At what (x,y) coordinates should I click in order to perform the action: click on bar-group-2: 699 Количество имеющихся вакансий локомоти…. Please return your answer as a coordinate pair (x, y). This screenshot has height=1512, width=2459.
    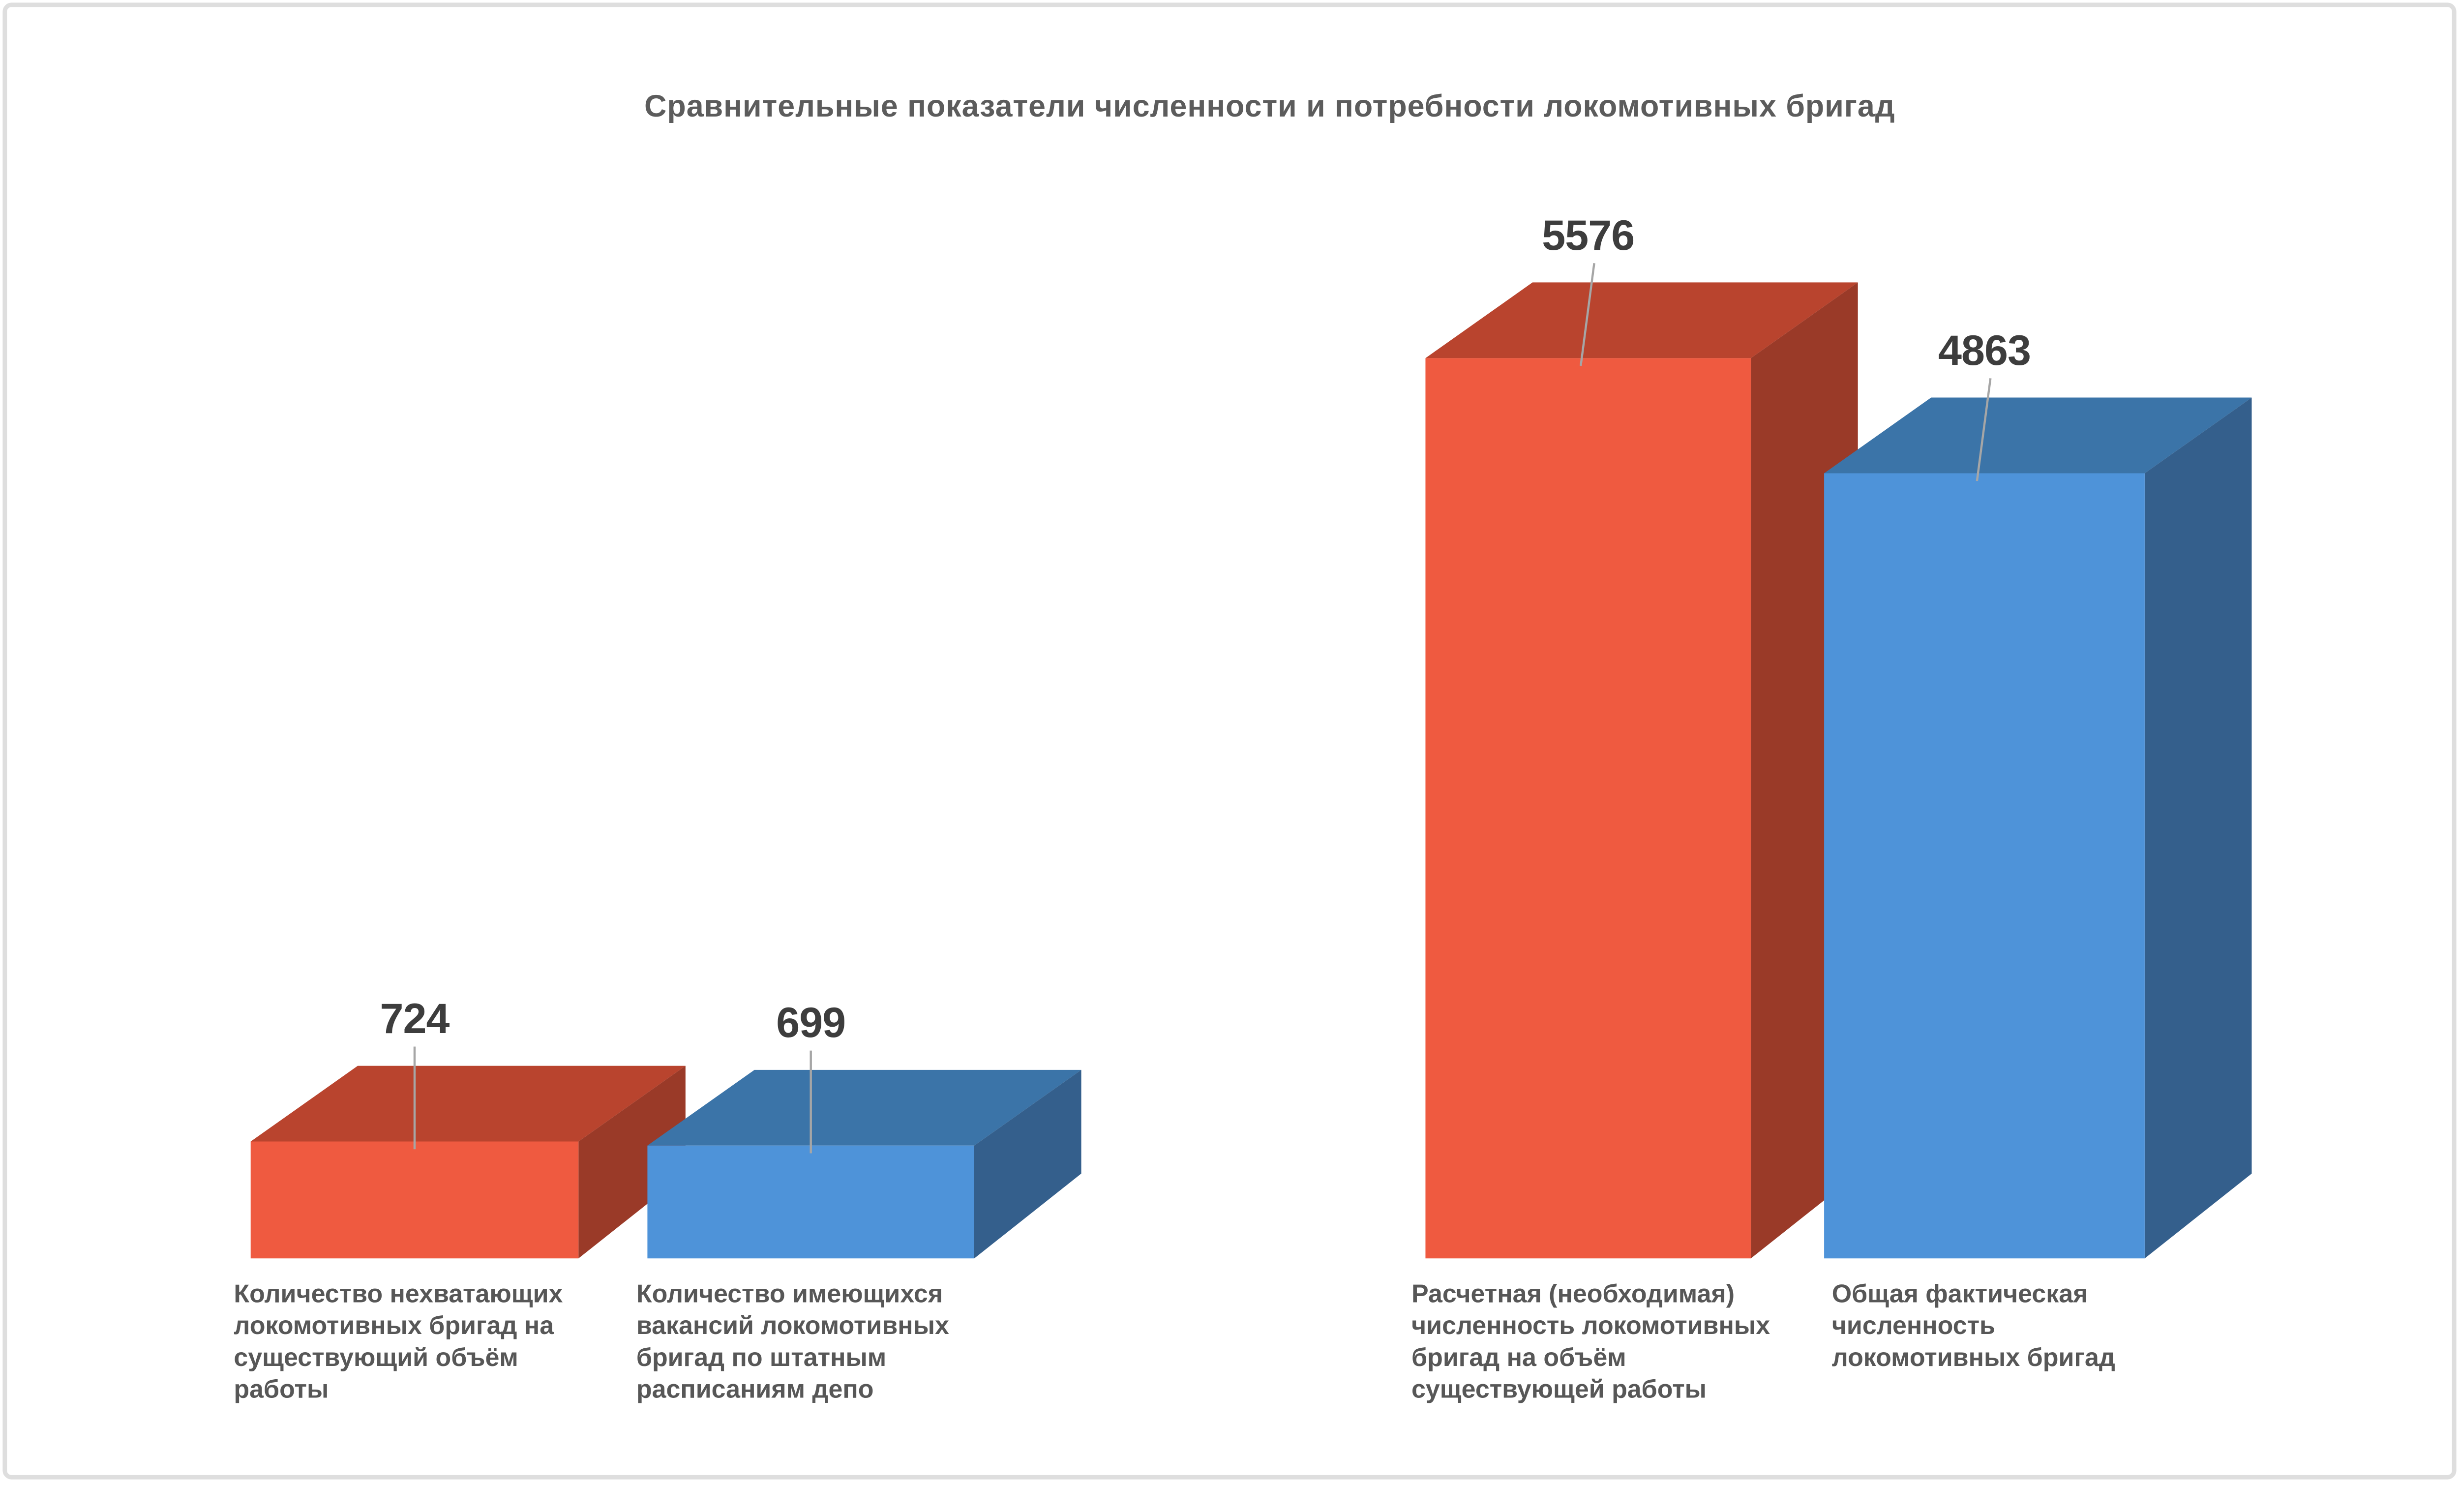
    Looking at the image, I should click on (858, 1201).